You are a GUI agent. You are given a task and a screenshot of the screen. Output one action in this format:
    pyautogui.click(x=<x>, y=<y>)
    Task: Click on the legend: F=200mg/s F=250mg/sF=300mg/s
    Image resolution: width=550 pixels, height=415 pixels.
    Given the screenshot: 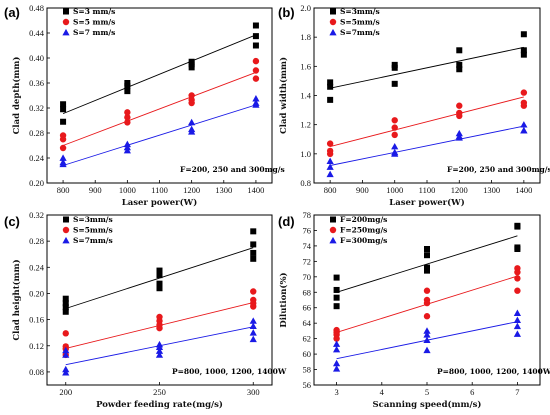 What is the action you would take?
    pyautogui.click(x=358, y=230)
    